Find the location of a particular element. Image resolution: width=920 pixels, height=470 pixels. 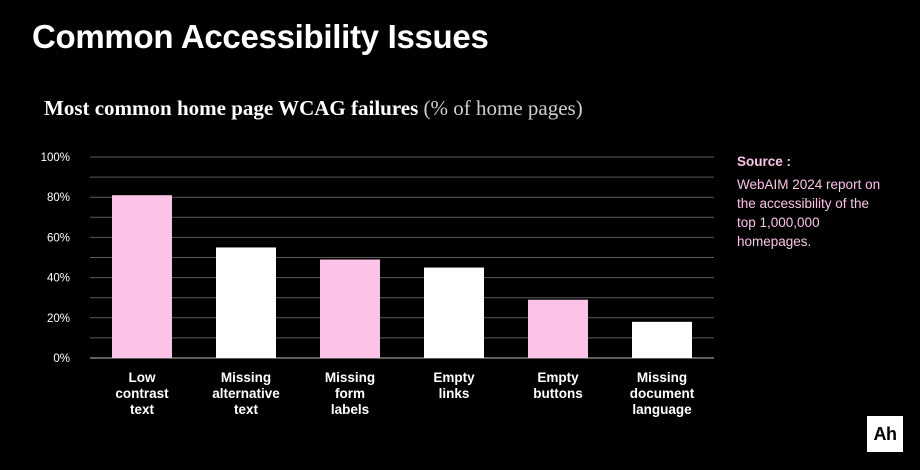

x-category-label-line: labels is located at coordinates (350, 409).